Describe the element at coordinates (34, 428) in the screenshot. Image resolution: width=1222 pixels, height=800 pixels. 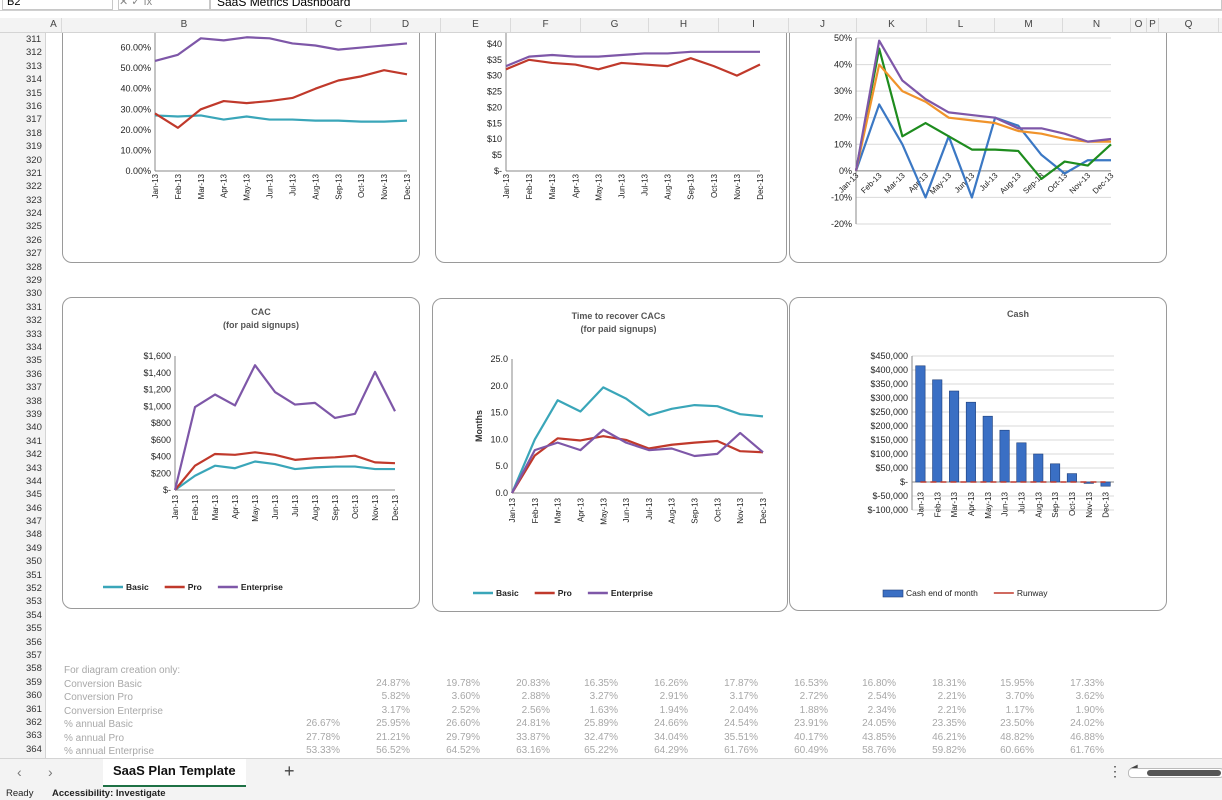
I see `row-header: 340` at that location.